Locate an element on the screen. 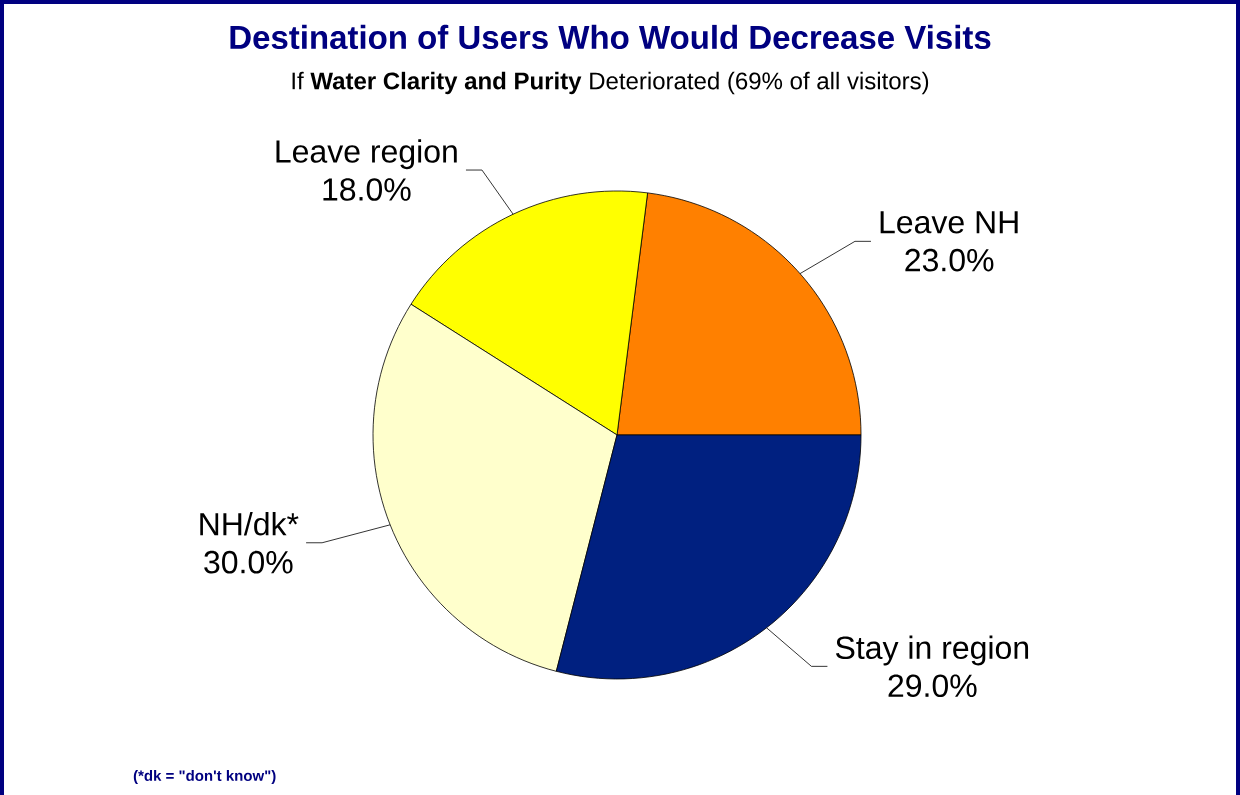 Image resolution: width=1240 pixels, height=795 pixels. data-label: 23.0% is located at coordinates (949, 260).